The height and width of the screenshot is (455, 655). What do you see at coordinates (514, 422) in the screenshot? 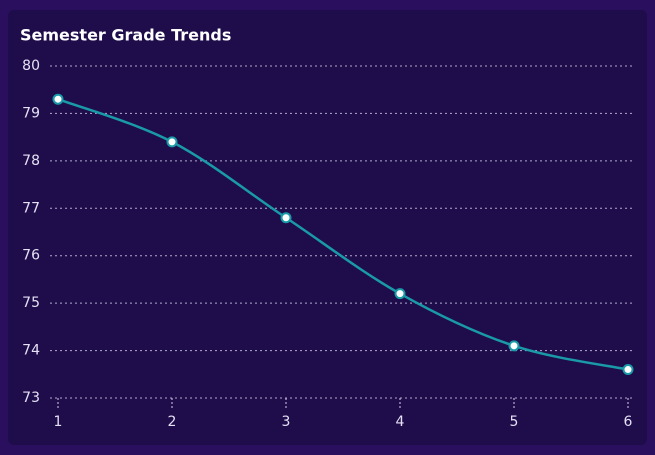
I see `x-tick-label: 5` at bounding box center [514, 422].